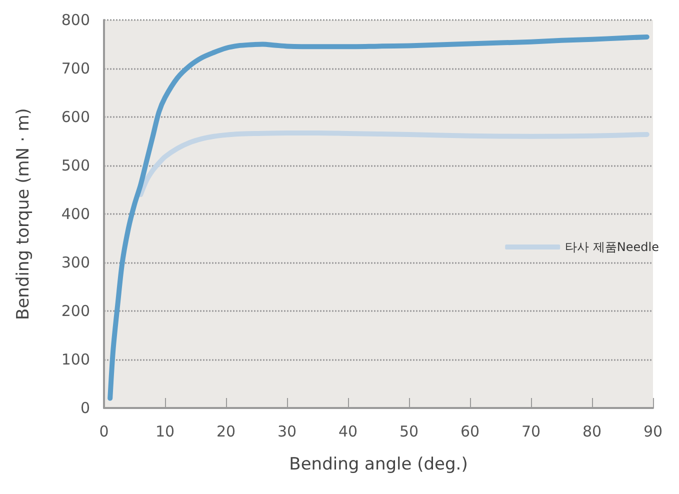  Describe the element at coordinates (348, 431) in the screenshot. I see `x-tick-label: 40` at that location.